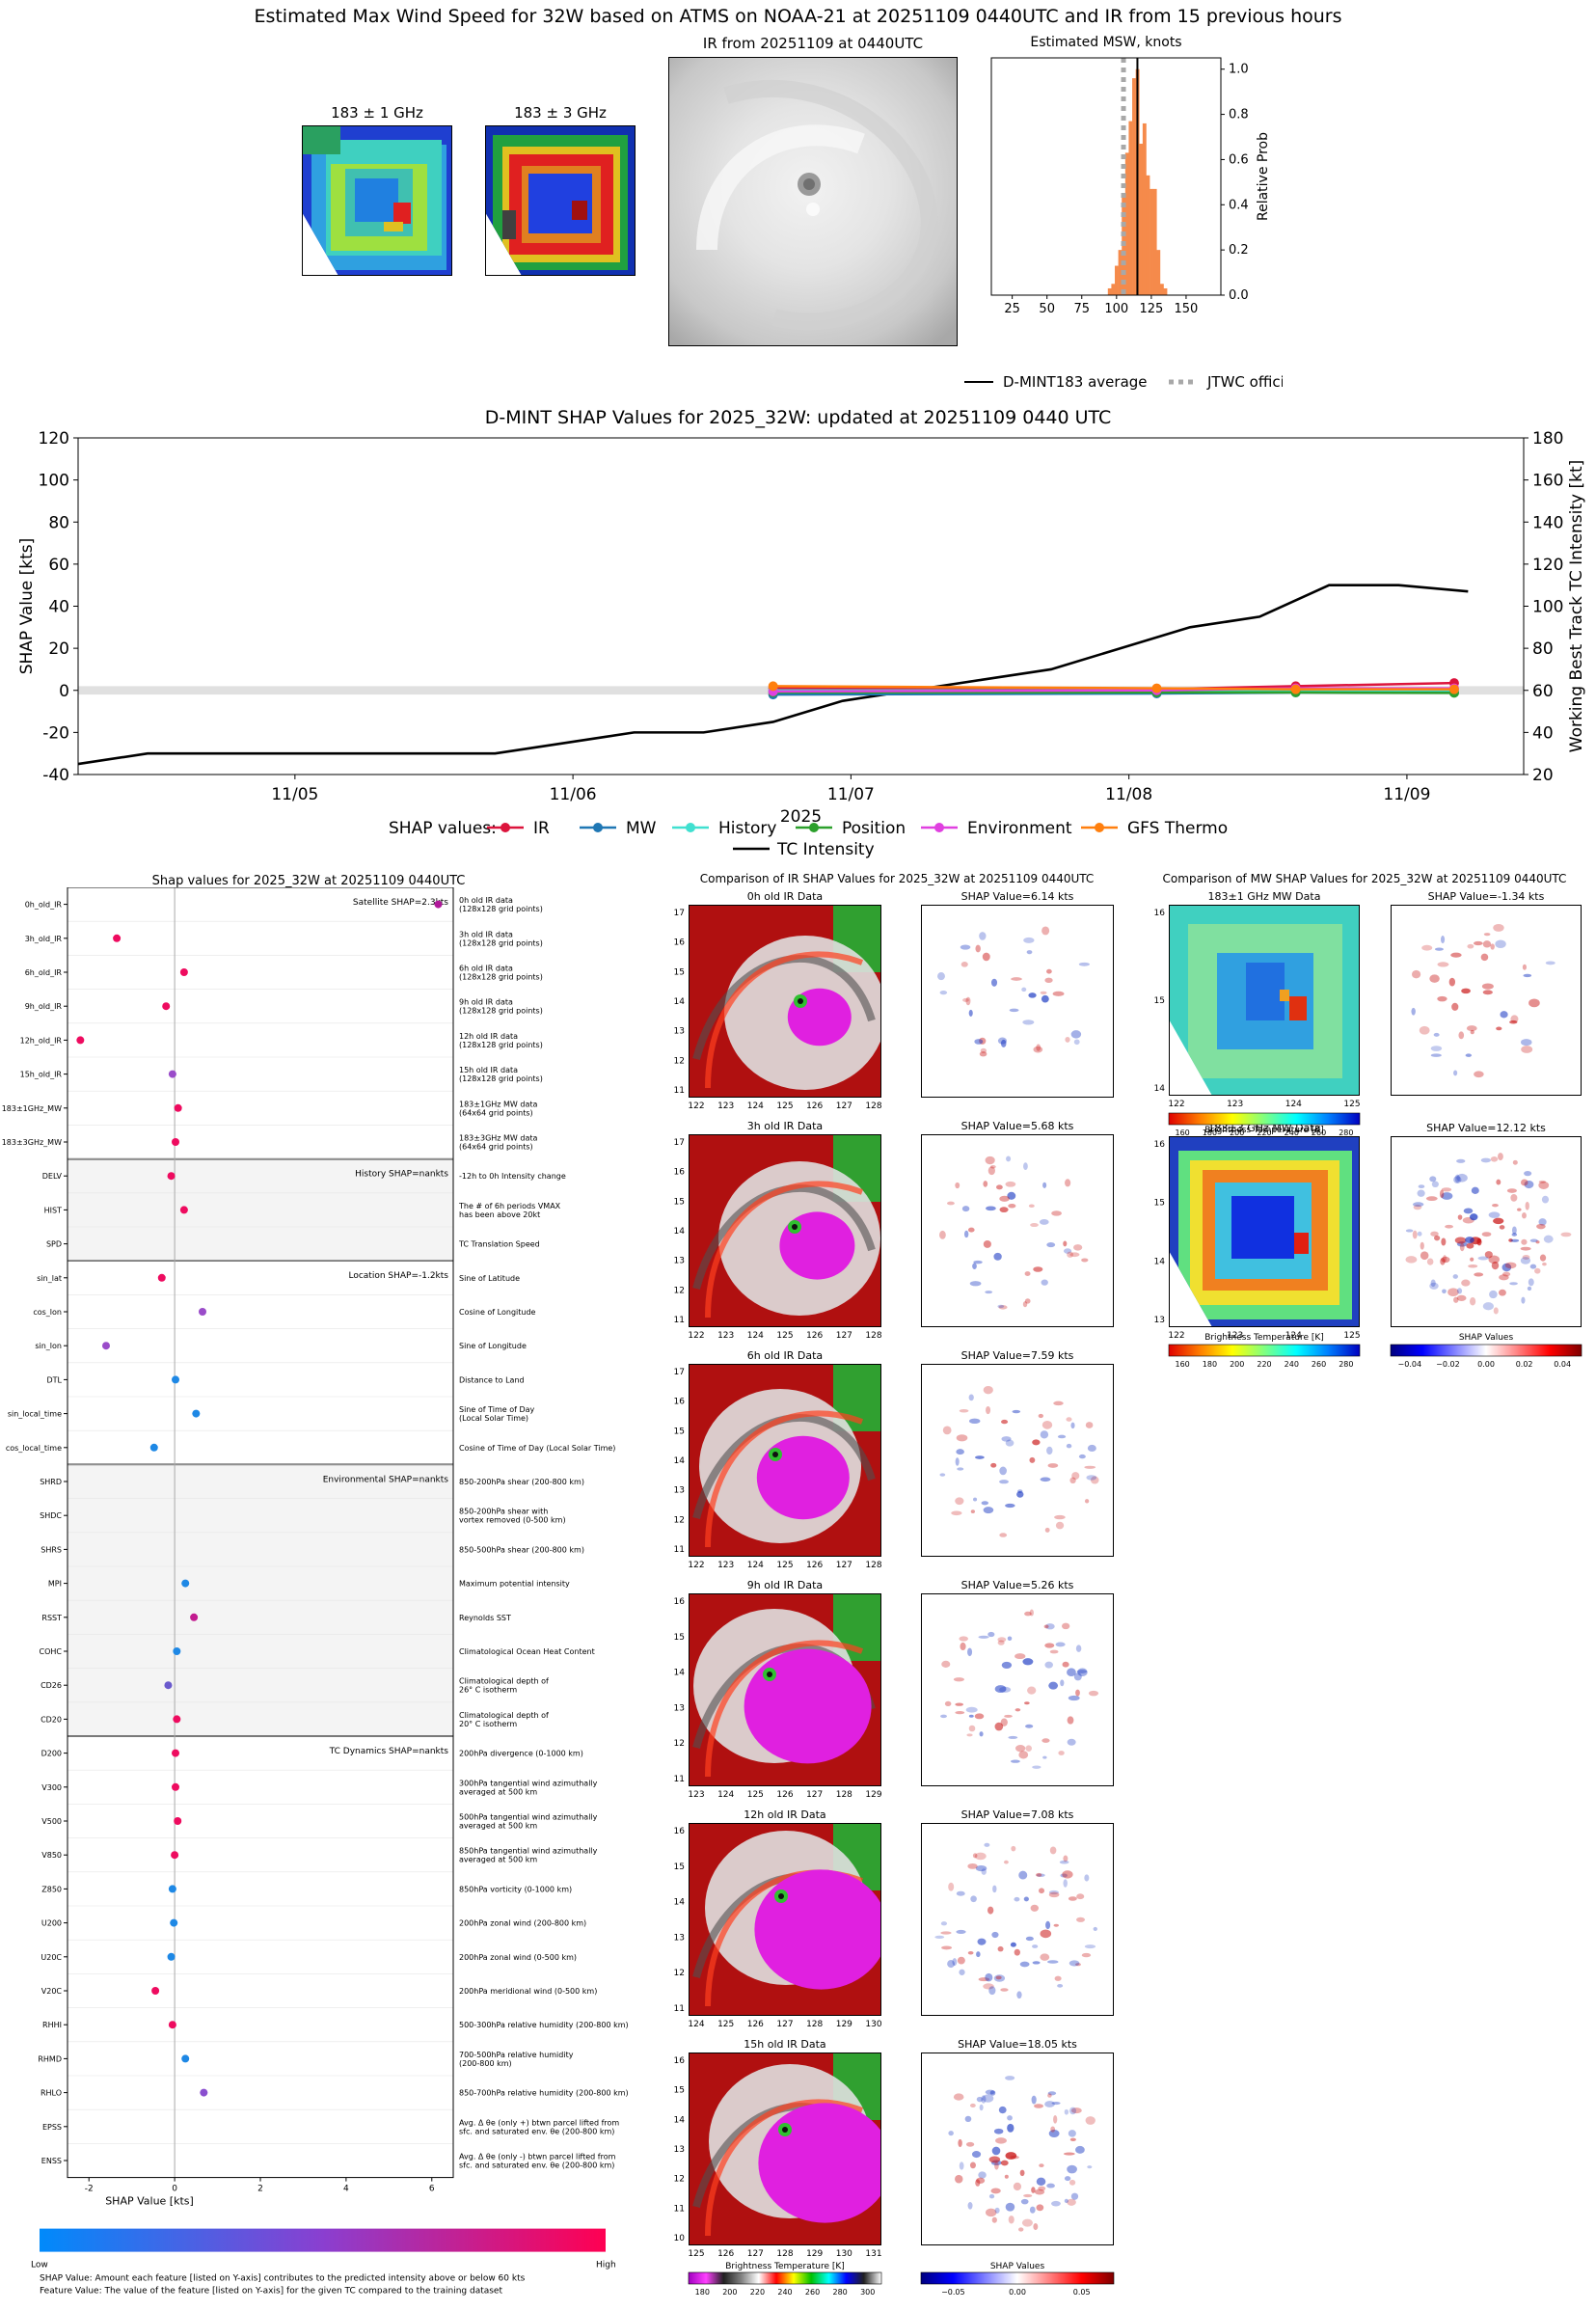 The image size is (1596, 2311). What do you see at coordinates (1264, 1364) in the screenshot?
I see `mw3-brightness-colorbar-tick: 220` at bounding box center [1264, 1364].